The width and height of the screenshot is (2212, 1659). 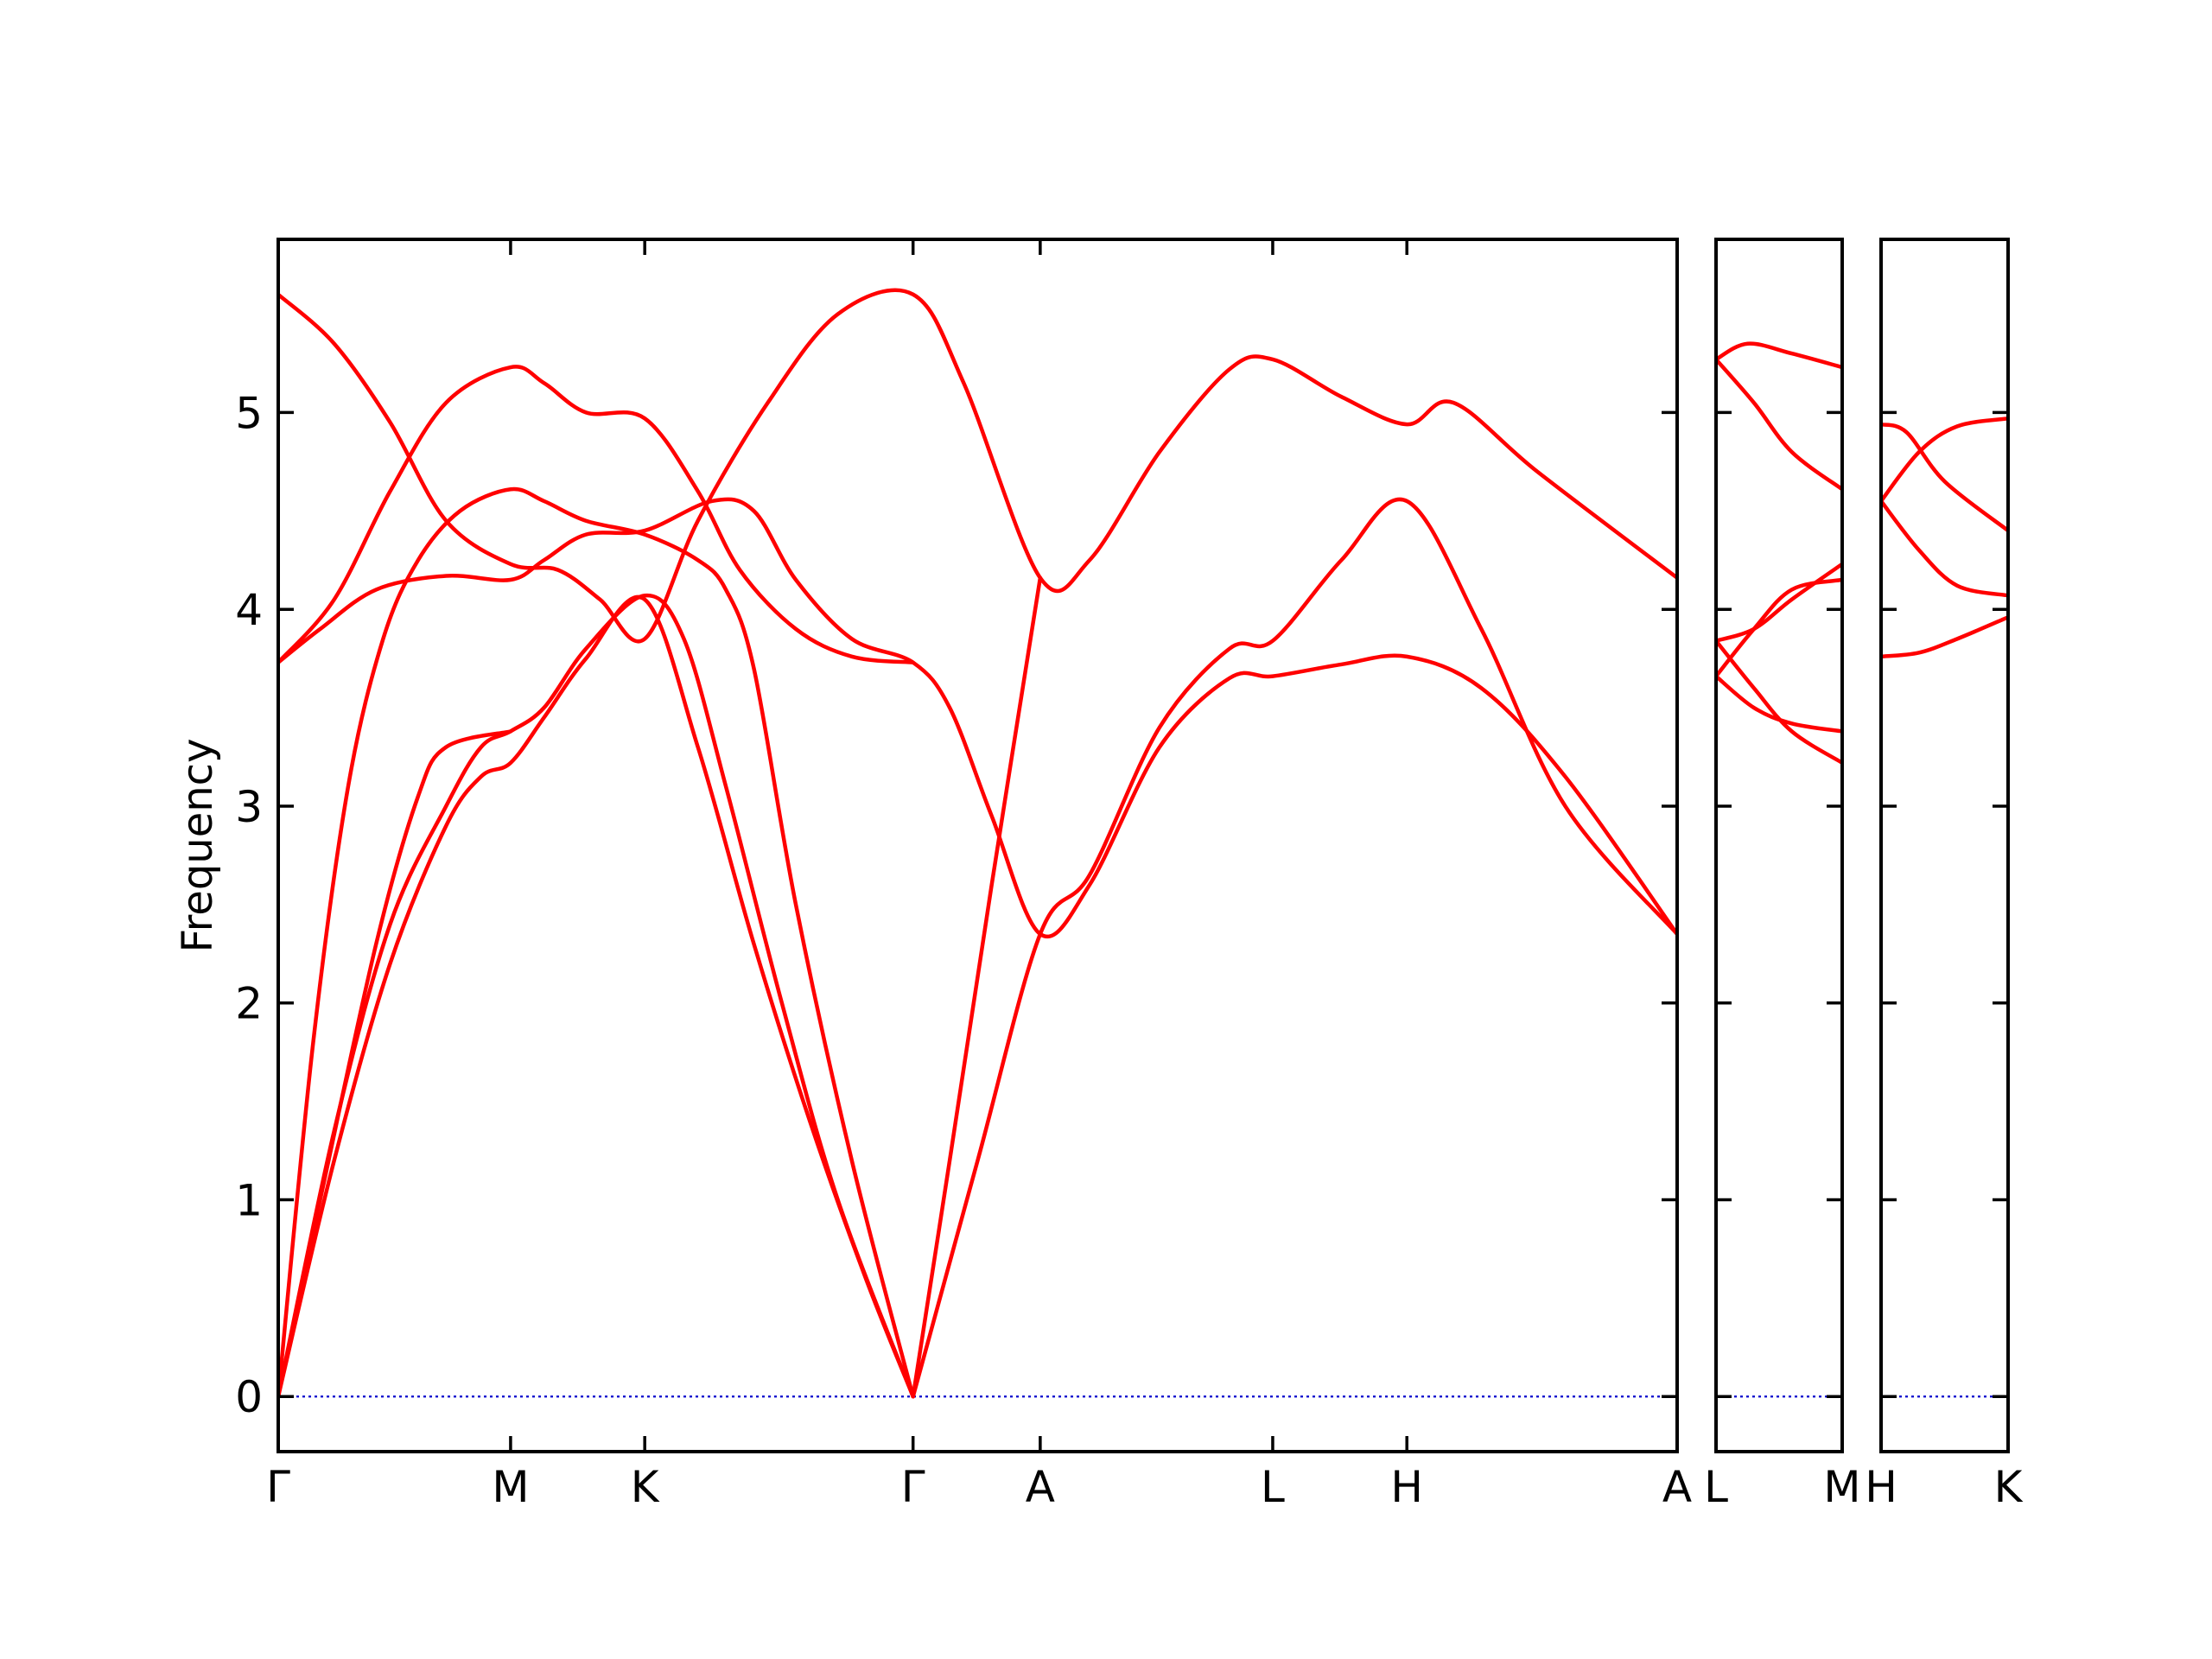 I want to click on x-tick-label-1-5: A, so click(x=1040, y=1487).